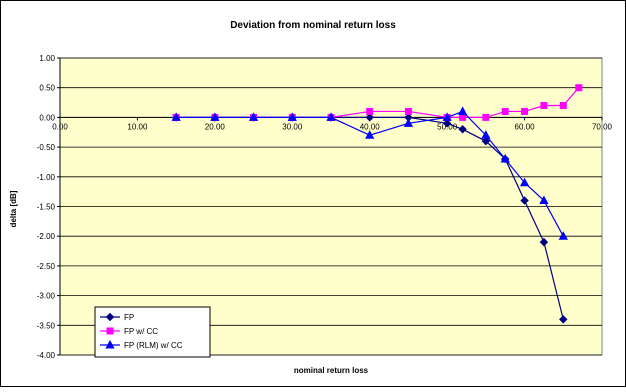 The width and height of the screenshot is (626, 392). What do you see at coordinates (47, 88) in the screenshot?
I see `y-tick-label: 0.50` at bounding box center [47, 88].